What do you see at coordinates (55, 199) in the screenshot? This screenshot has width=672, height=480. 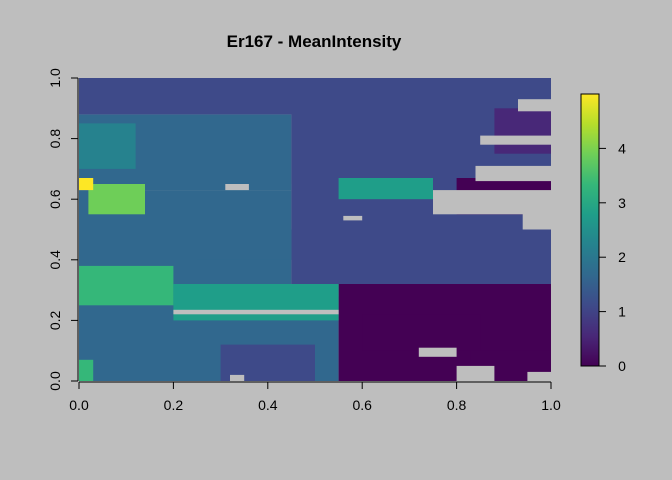 I see `y-tick-label-3: 0.6` at bounding box center [55, 199].